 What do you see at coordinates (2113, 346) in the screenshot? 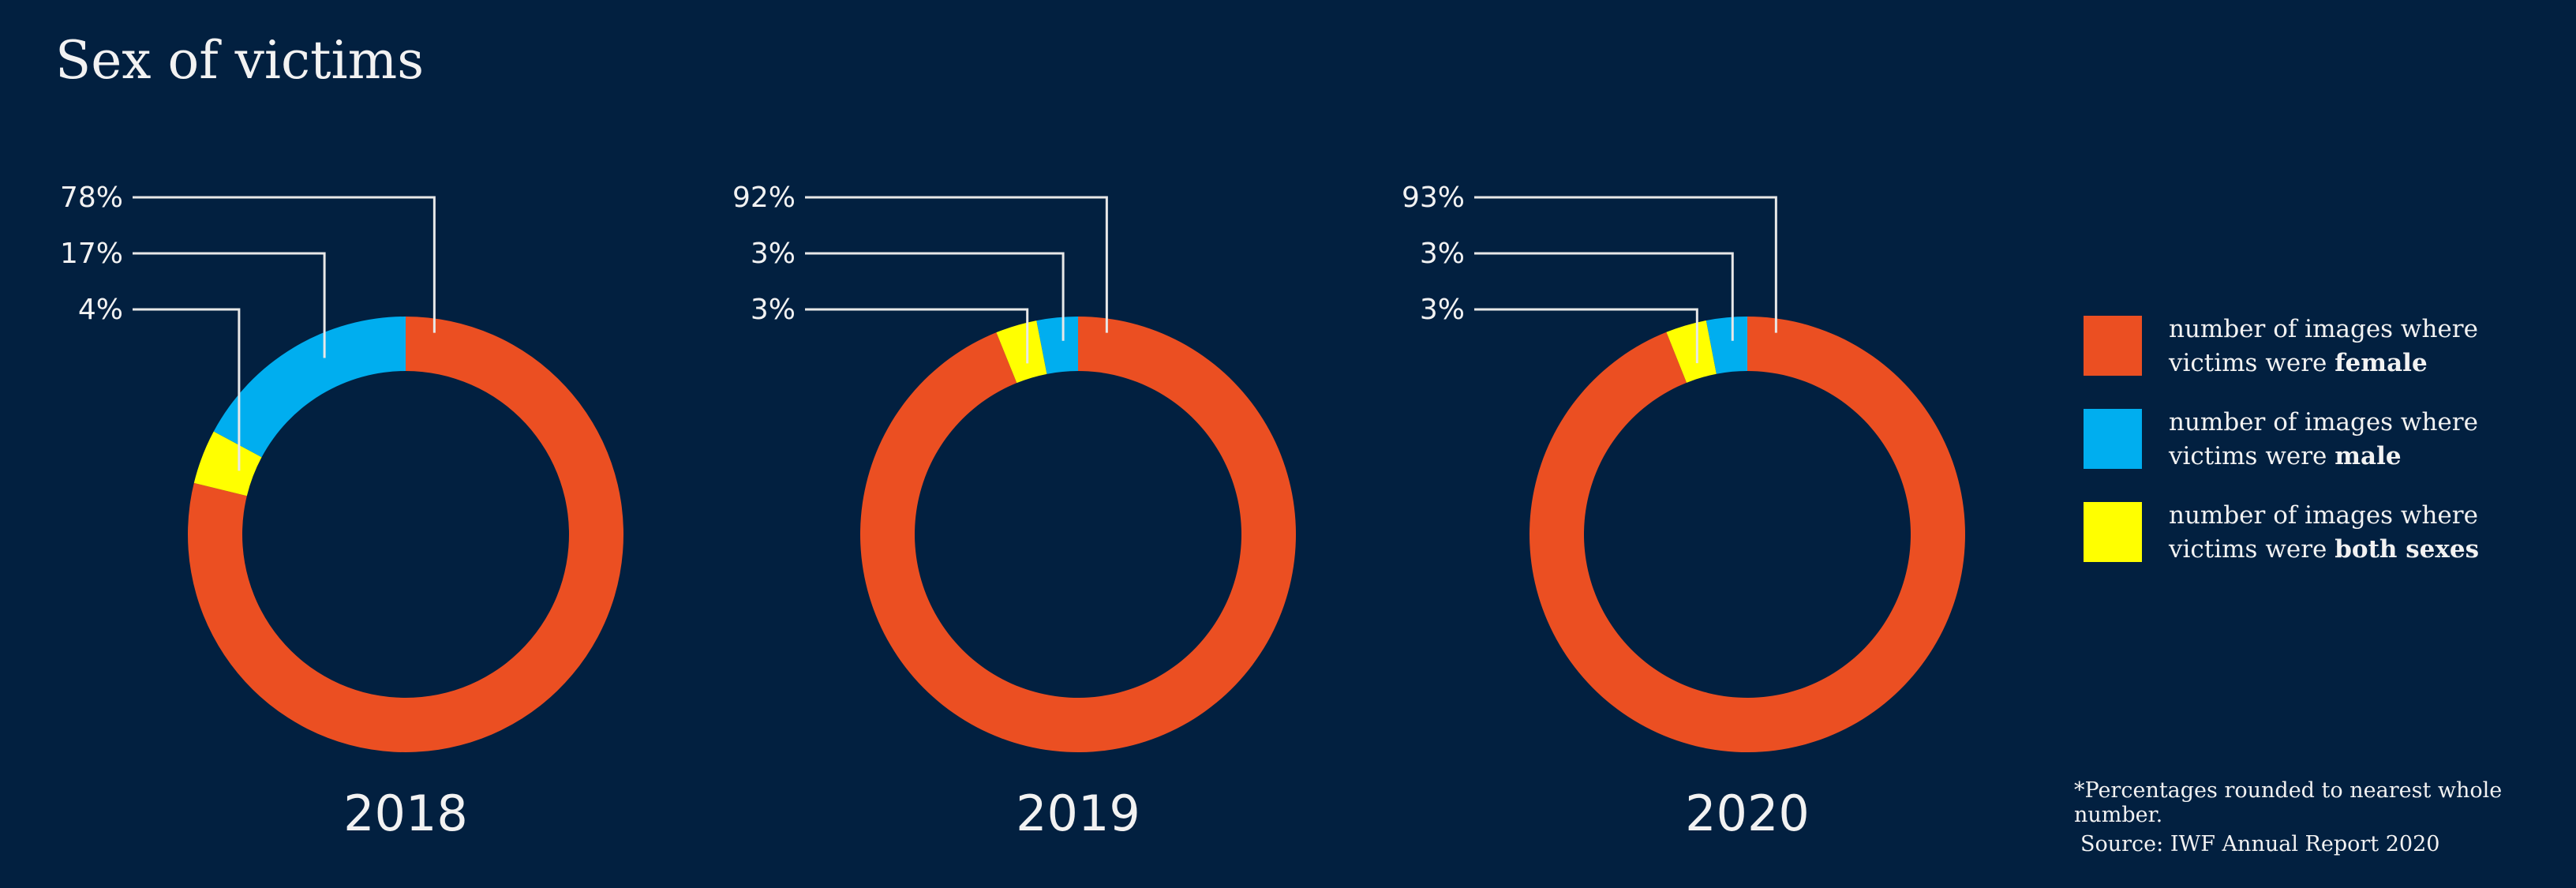
I see `legend-swatch-female` at bounding box center [2113, 346].